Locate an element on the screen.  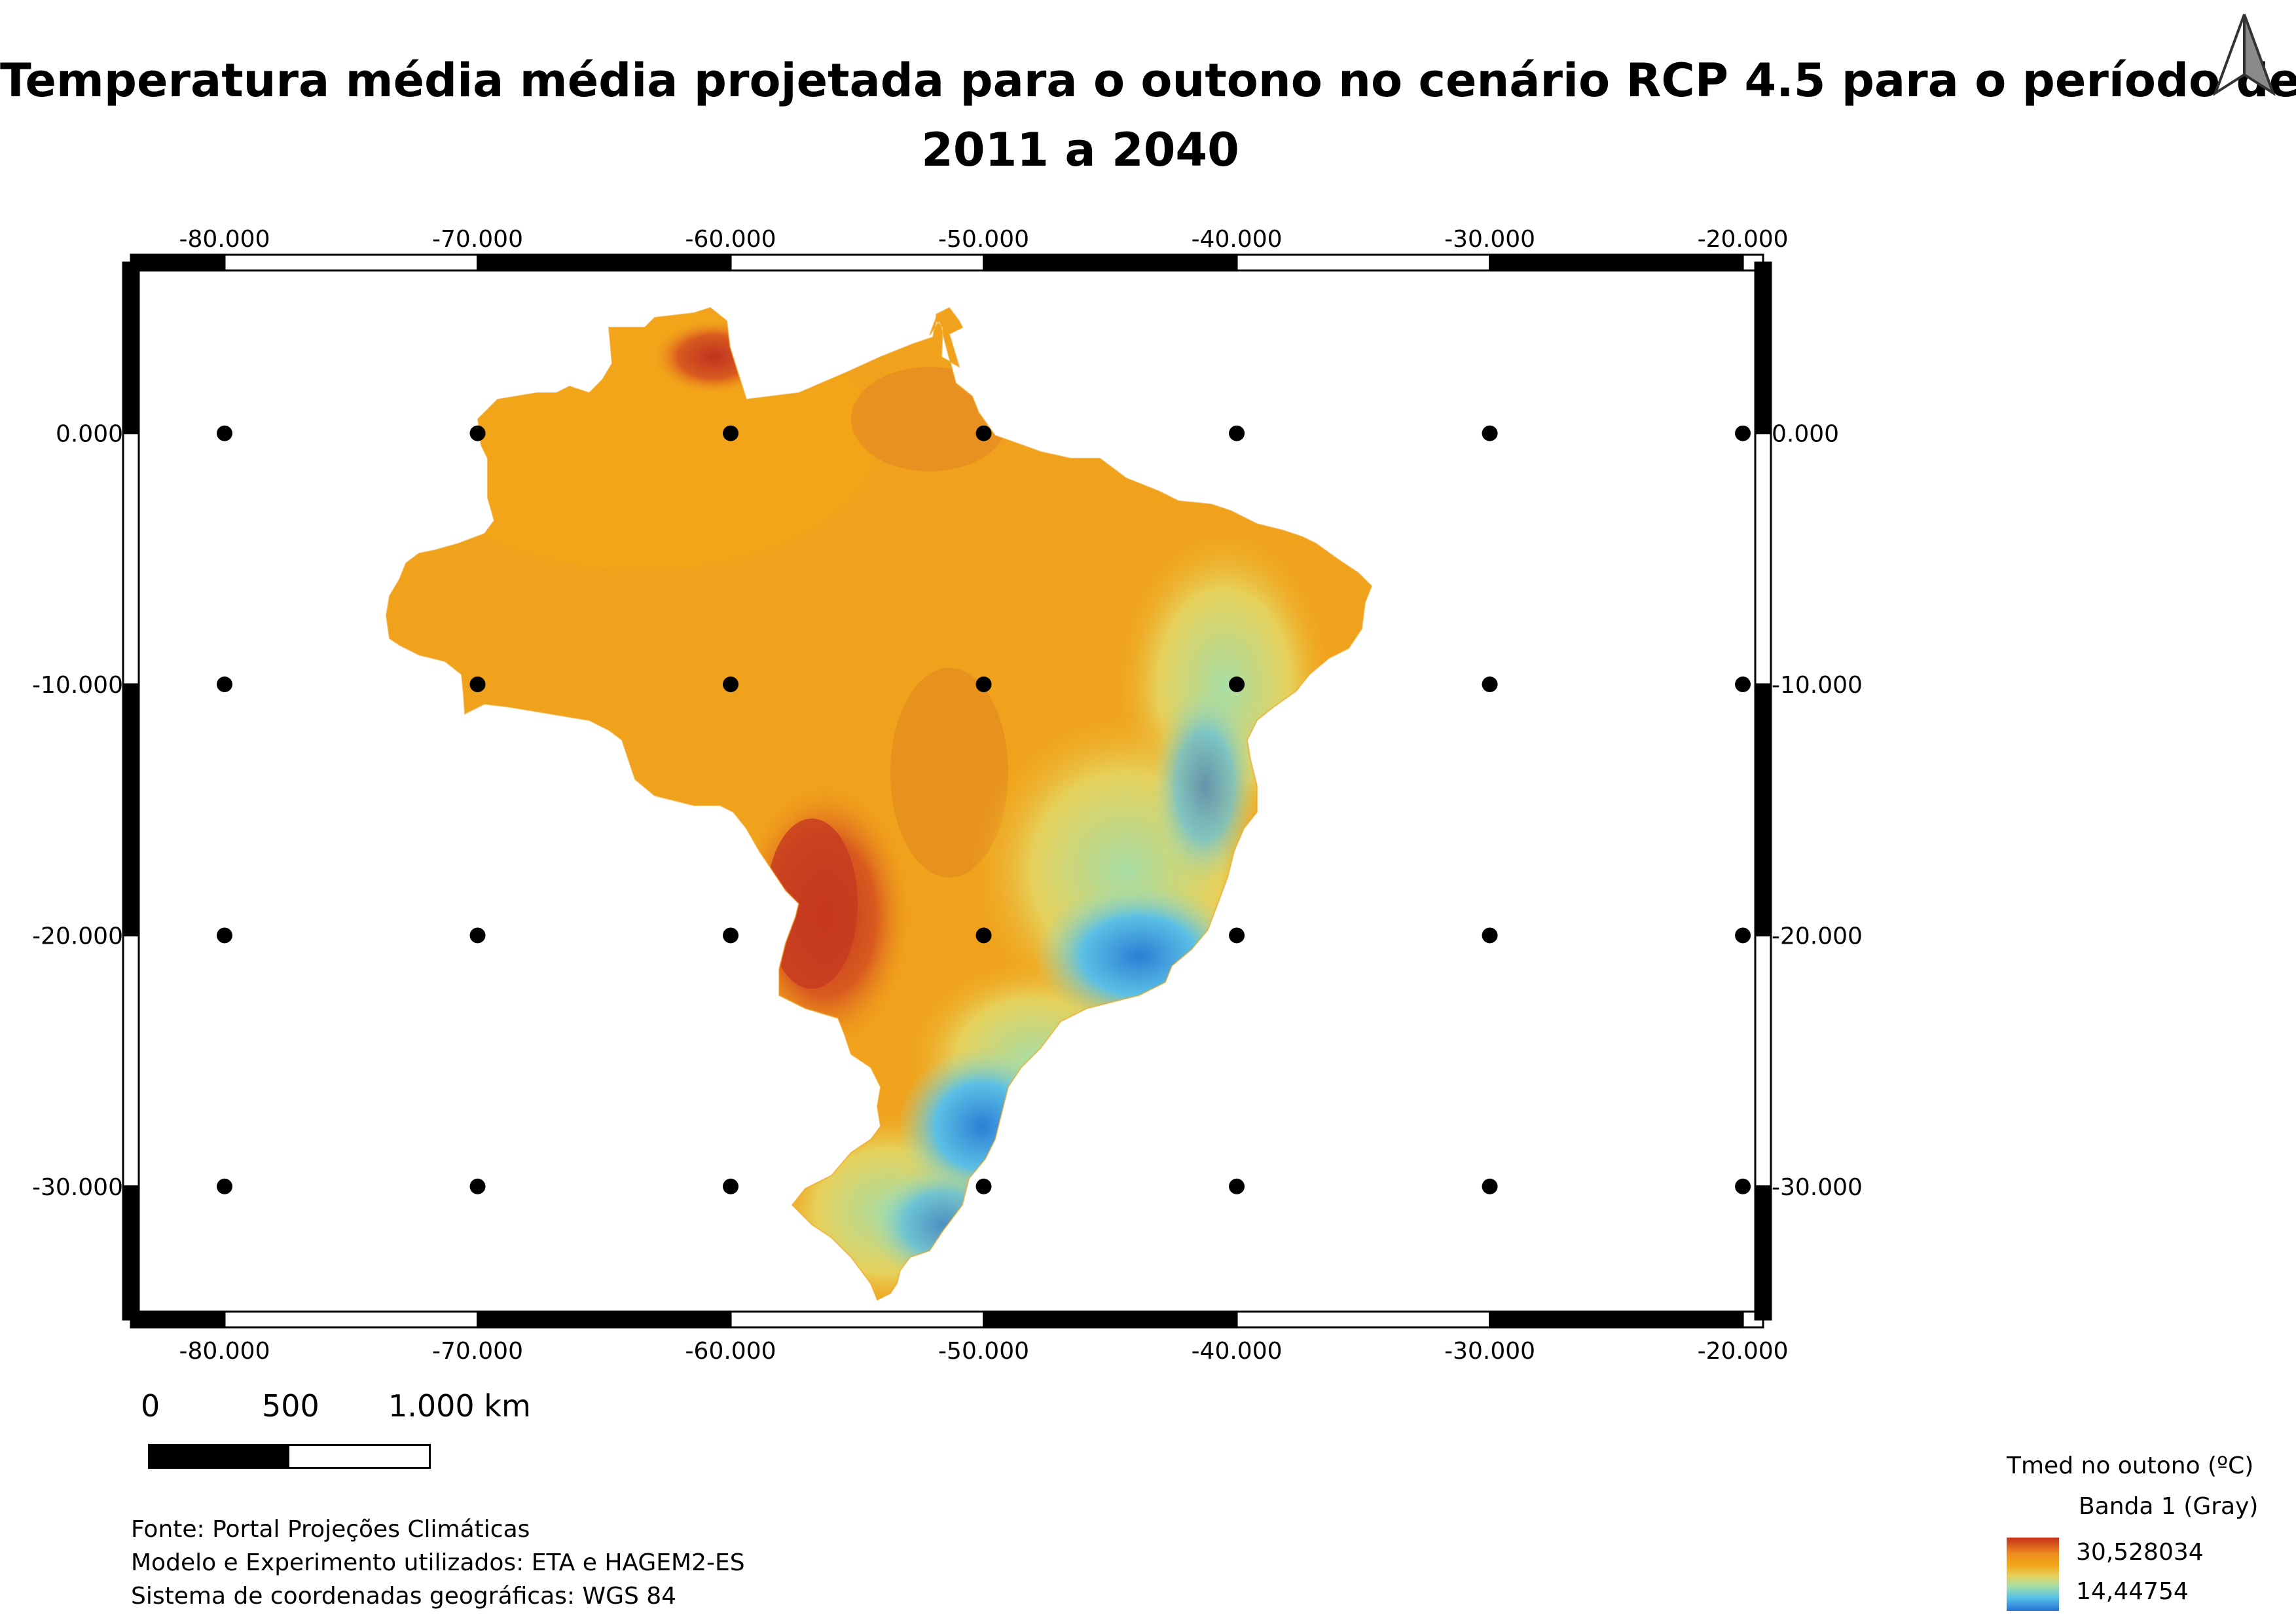
y-tick-label-left: -30.000 is located at coordinates (77, 1187).